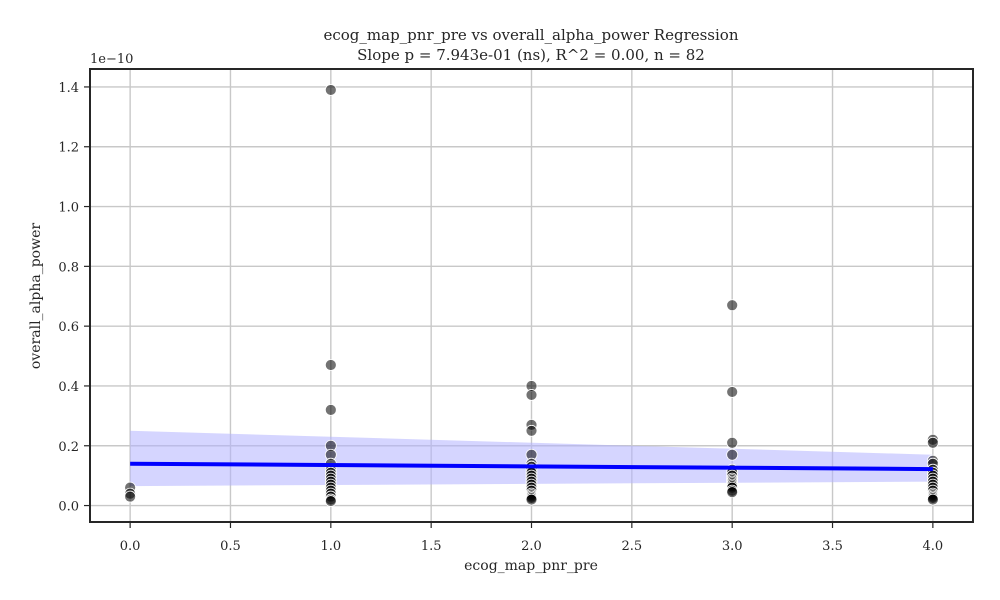 Image resolution: width=1000 pixels, height=600 pixels. Describe the element at coordinates (933, 546) in the screenshot. I see `x-tick-label: 4.0` at that location.